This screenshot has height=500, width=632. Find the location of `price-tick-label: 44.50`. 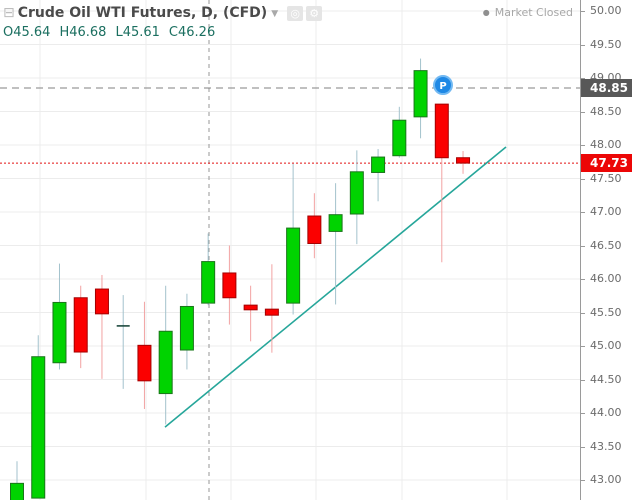

price-tick-label: 44.50 is located at coordinates (606, 379).